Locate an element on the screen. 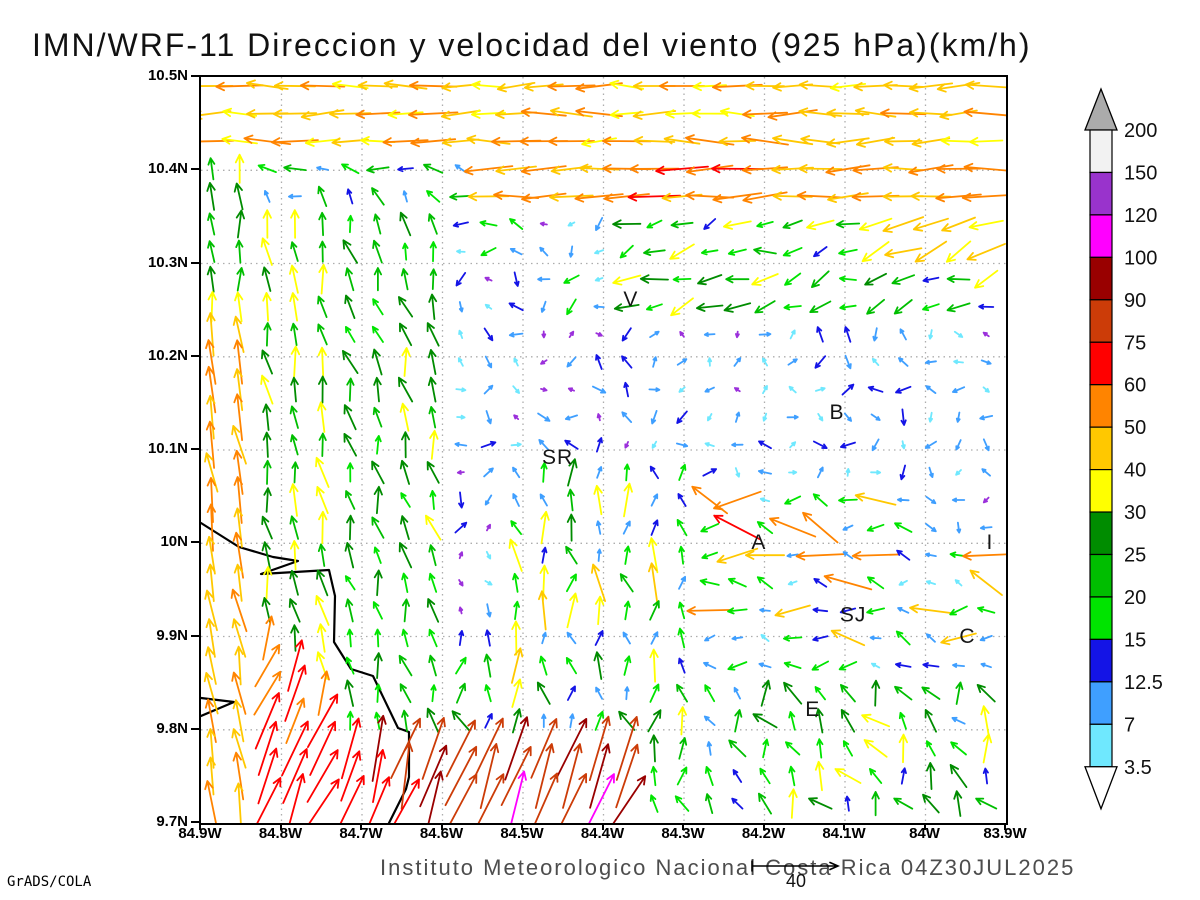 The image size is (1200, 900). x-axis-label: 84.4W is located at coordinates (602, 833).